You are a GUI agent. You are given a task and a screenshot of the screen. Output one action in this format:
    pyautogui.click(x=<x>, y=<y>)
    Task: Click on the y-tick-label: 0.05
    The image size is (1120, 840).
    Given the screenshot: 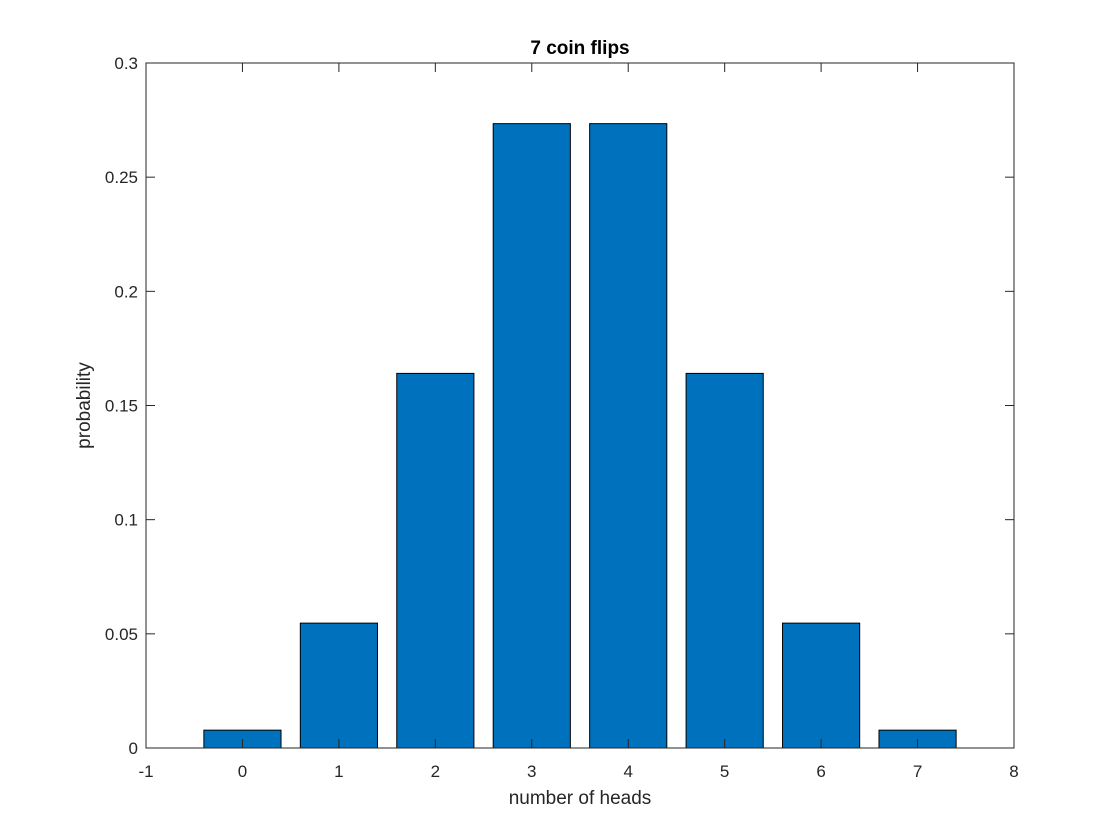 What is the action you would take?
    pyautogui.click(x=121, y=634)
    